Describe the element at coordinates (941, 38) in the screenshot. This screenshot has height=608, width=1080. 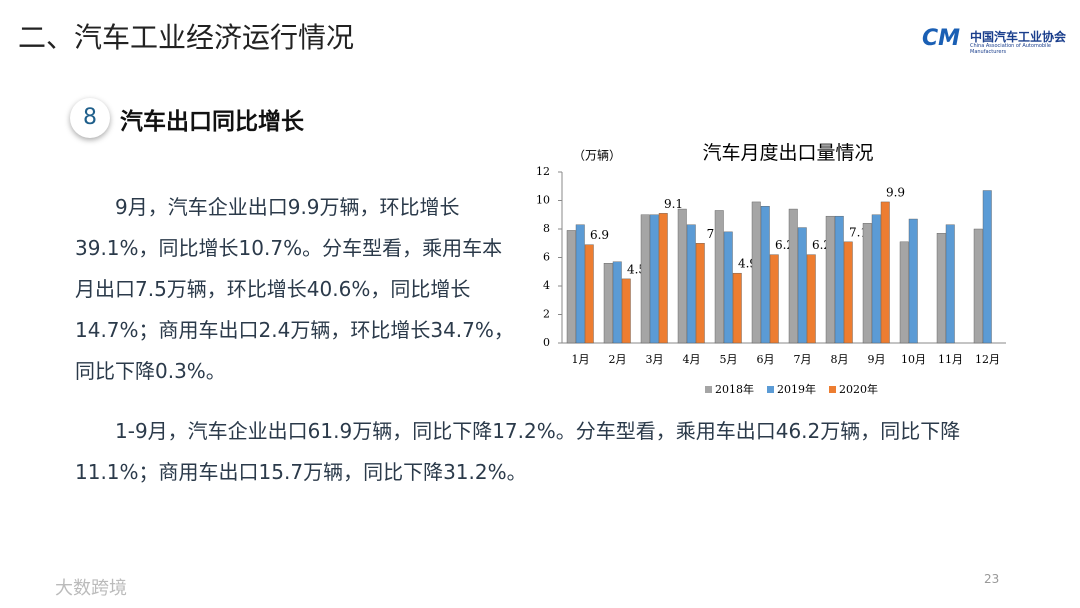
I see `logo-mark: CM` at that location.